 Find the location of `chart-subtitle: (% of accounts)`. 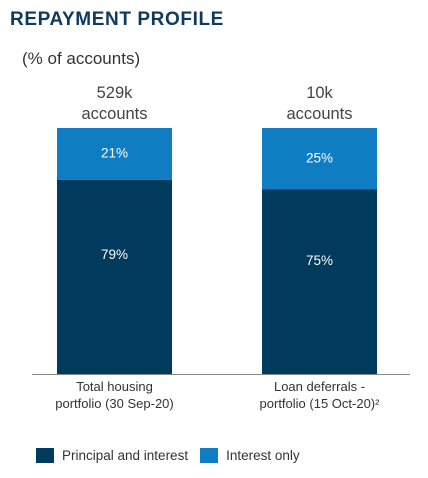

chart-subtitle: (% of accounts) is located at coordinates (81, 58).